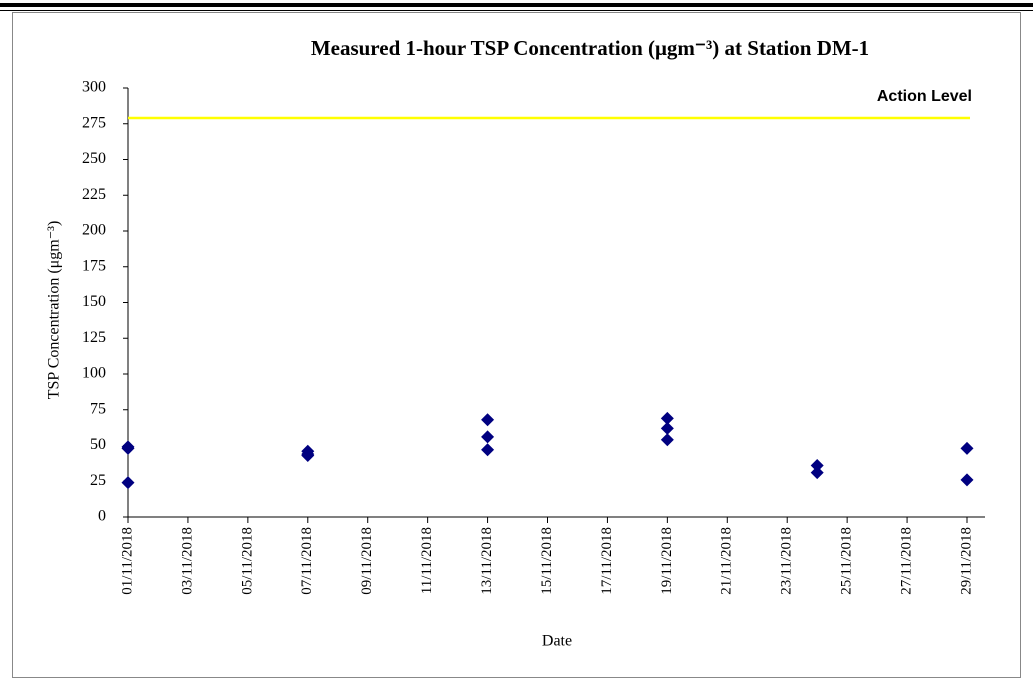 The height and width of the screenshot is (686, 1033). I want to click on x-tick-label: 15/11/2018, so click(547, 561).